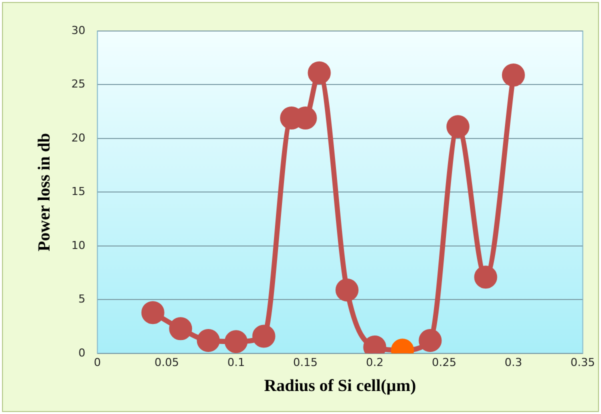 Image resolution: width=601 pixels, height=414 pixels. What do you see at coordinates (44, 192) in the screenshot?
I see `y-axis-title: Power loss in db` at bounding box center [44, 192].